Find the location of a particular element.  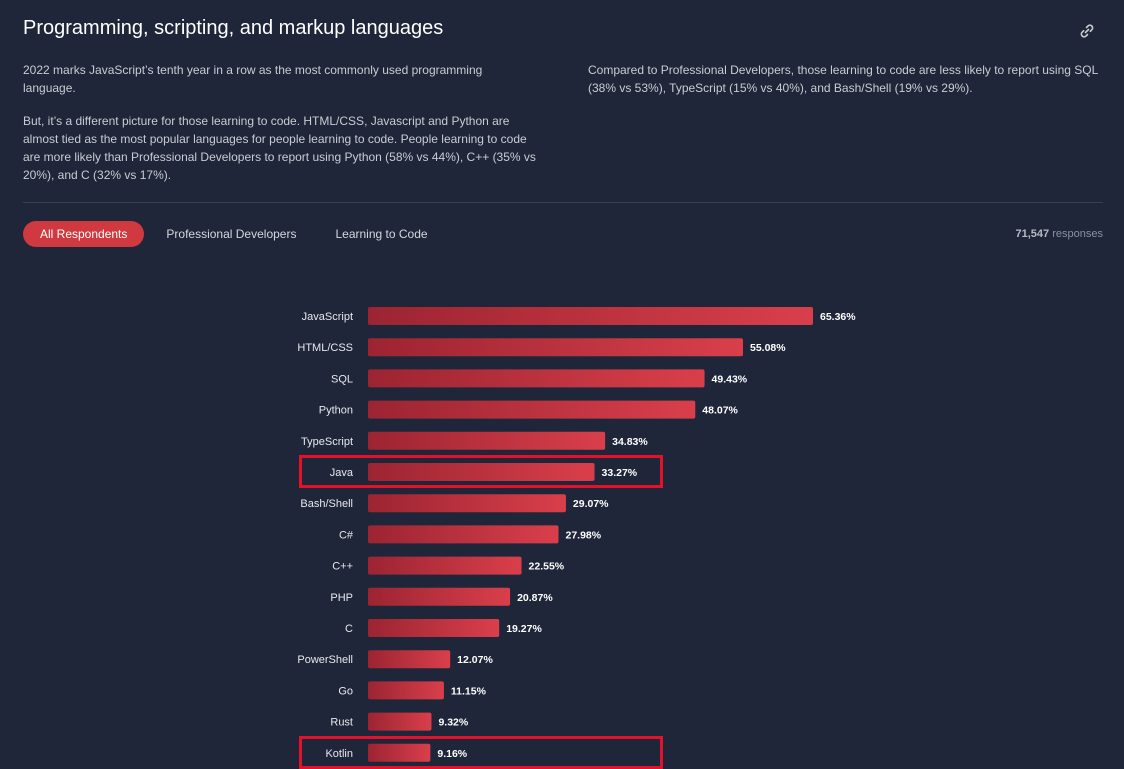

category-label-php: PHP is located at coordinates (341, 598).